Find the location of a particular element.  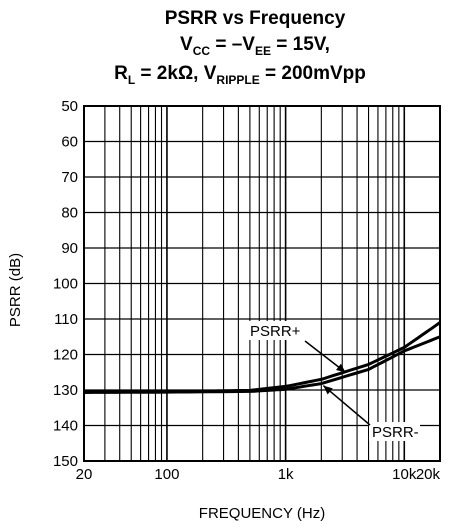

annotation-psrr-plus-label-bg is located at coordinates (272, 330).